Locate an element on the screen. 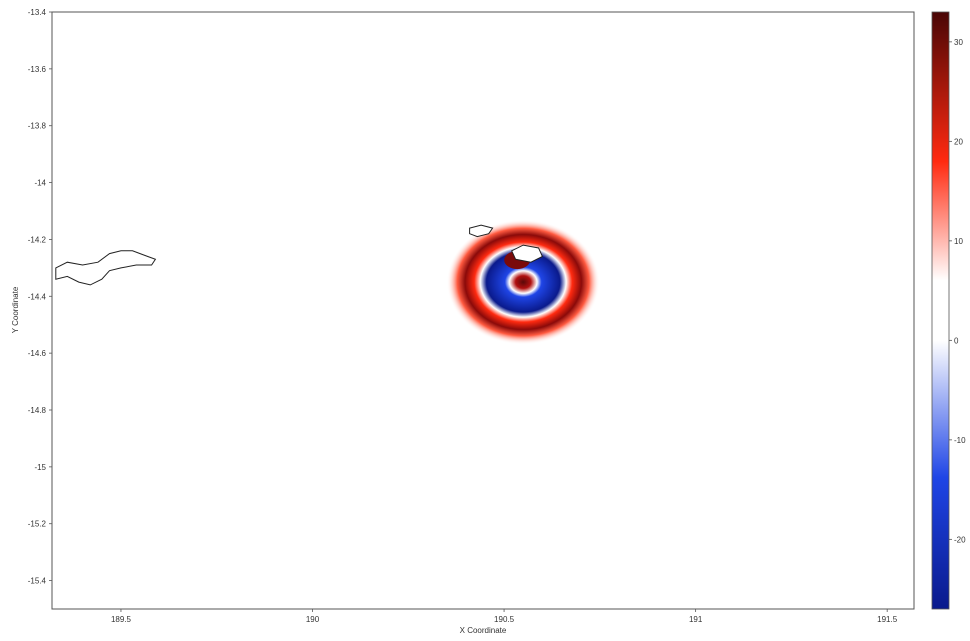  x-tick-label: 189.5 is located at coordinates (121, 619).